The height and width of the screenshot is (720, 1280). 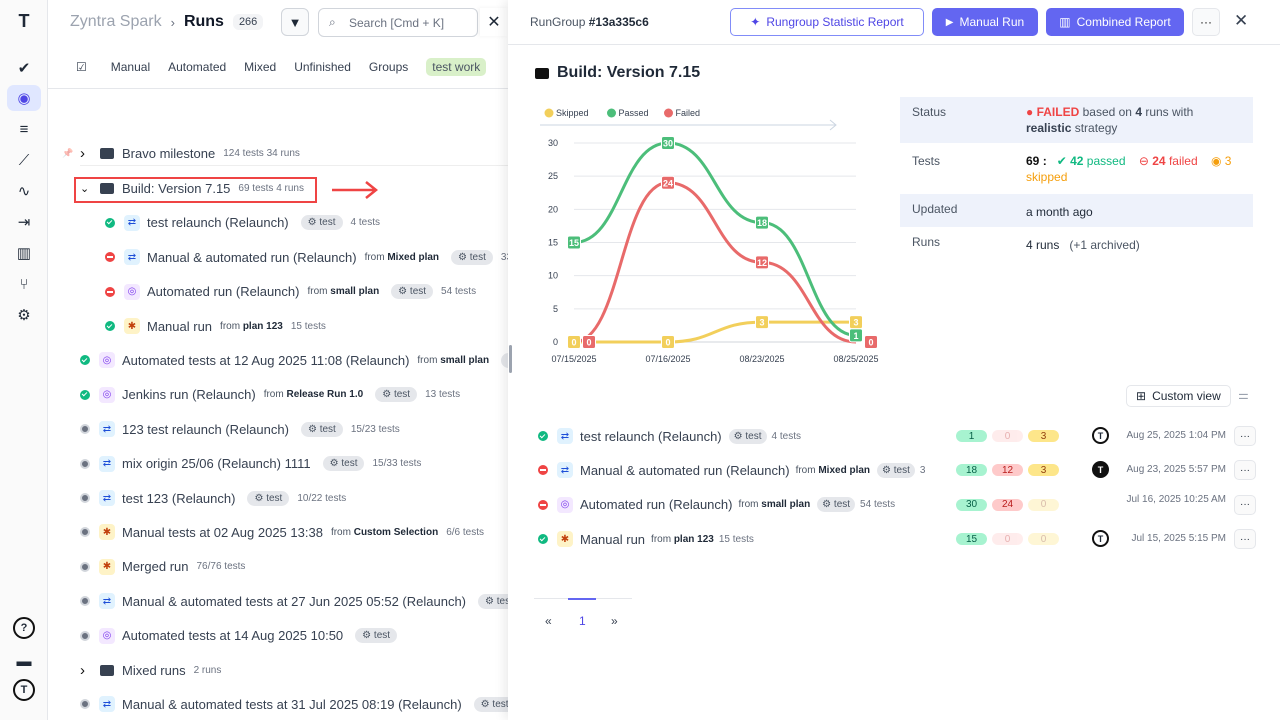 I want to click on close-search-button: ✕, so click(x=494, y=22).